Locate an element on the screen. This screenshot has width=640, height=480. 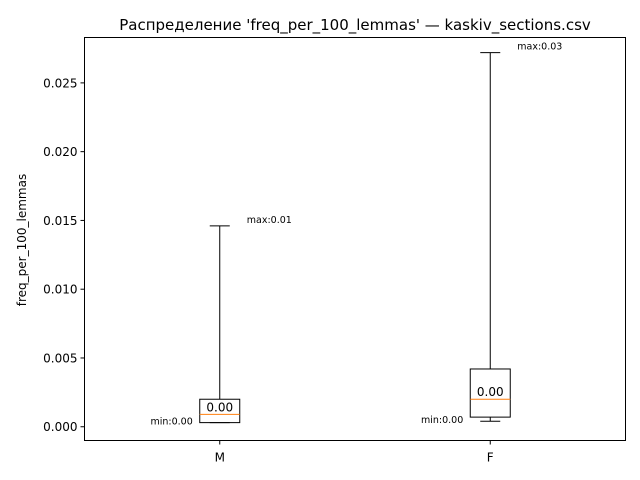
max-annotation: max:0.03 is located at coordinates (539, 47).